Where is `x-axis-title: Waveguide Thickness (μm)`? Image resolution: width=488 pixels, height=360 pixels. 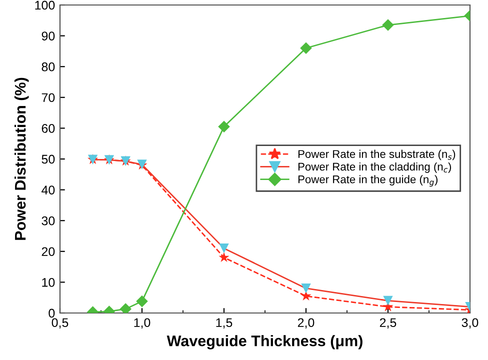 x-axis-title: Waveguide Thickness (μm) is located at coordinates (264, 342).